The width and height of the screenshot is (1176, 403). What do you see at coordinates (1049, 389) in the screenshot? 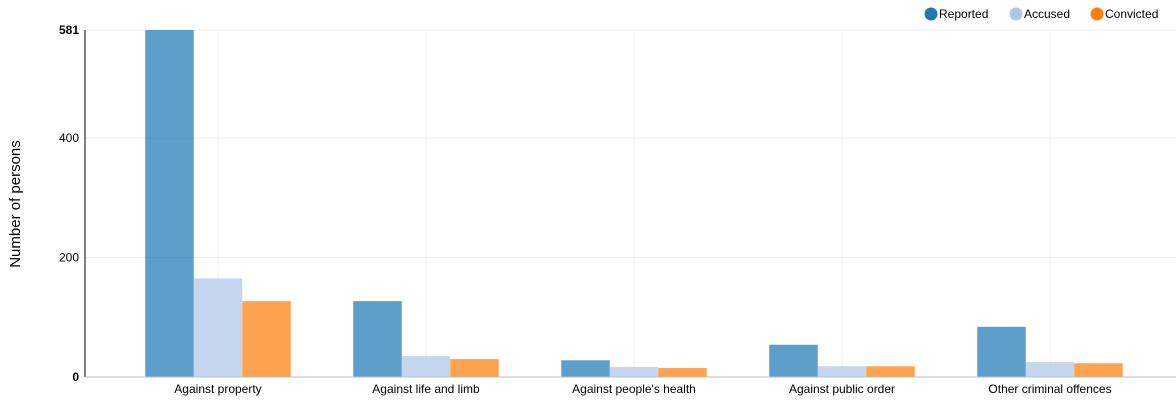
I see `x-tick-label: Other criminal offences` at bounding box center [1049, 389].